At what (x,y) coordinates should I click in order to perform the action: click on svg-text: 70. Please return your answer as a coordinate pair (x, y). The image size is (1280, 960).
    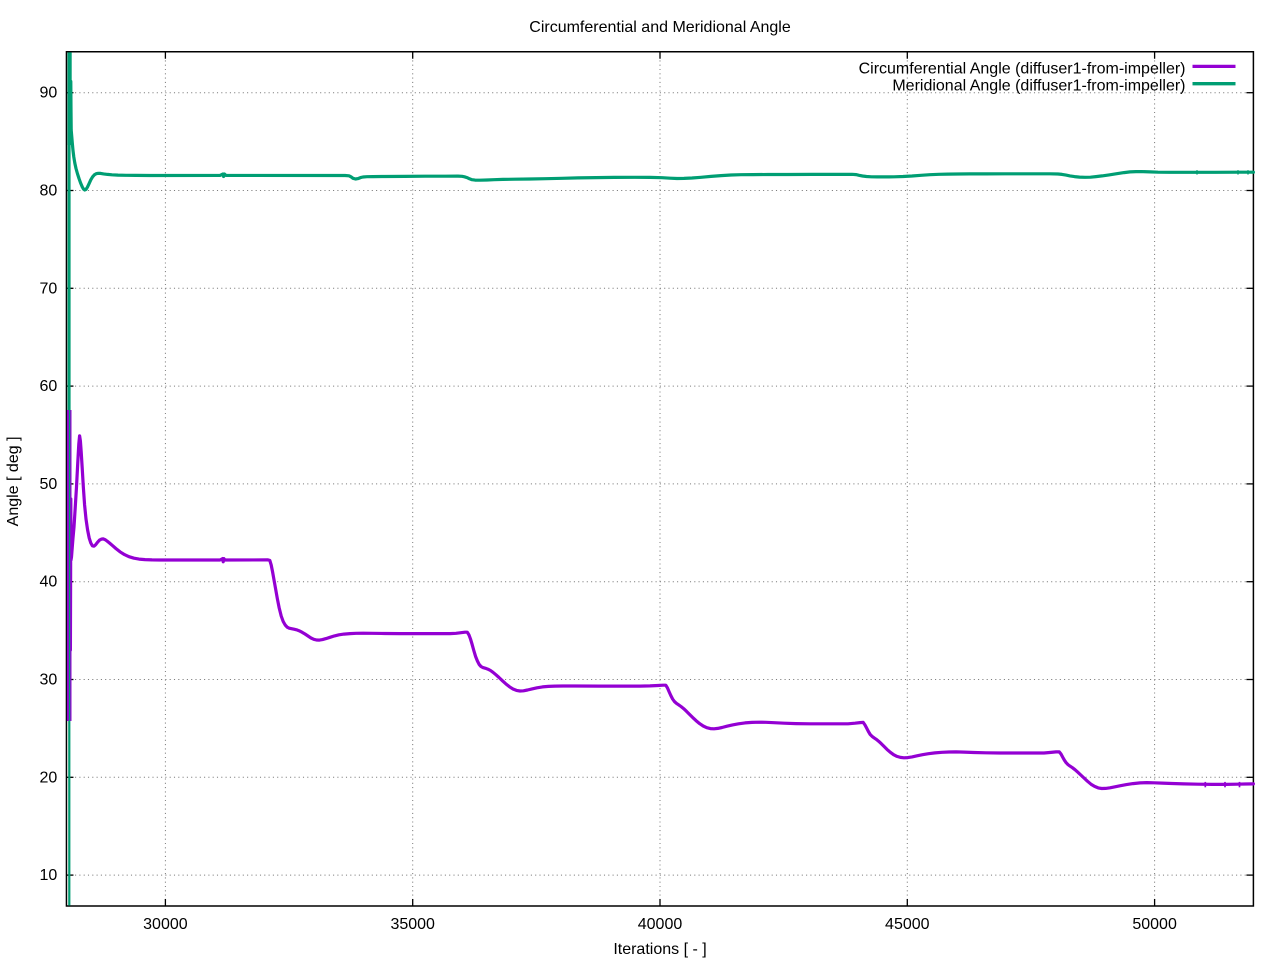
    Looking at the image, I should click on (49, 288).